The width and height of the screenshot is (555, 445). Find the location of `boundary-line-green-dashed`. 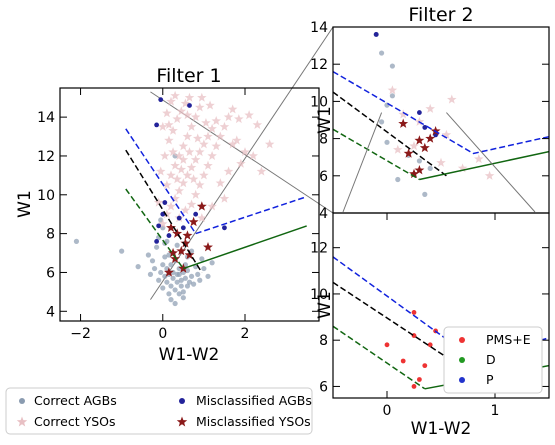

boundary-line-green-dashed is located at coordinates (154, 229).